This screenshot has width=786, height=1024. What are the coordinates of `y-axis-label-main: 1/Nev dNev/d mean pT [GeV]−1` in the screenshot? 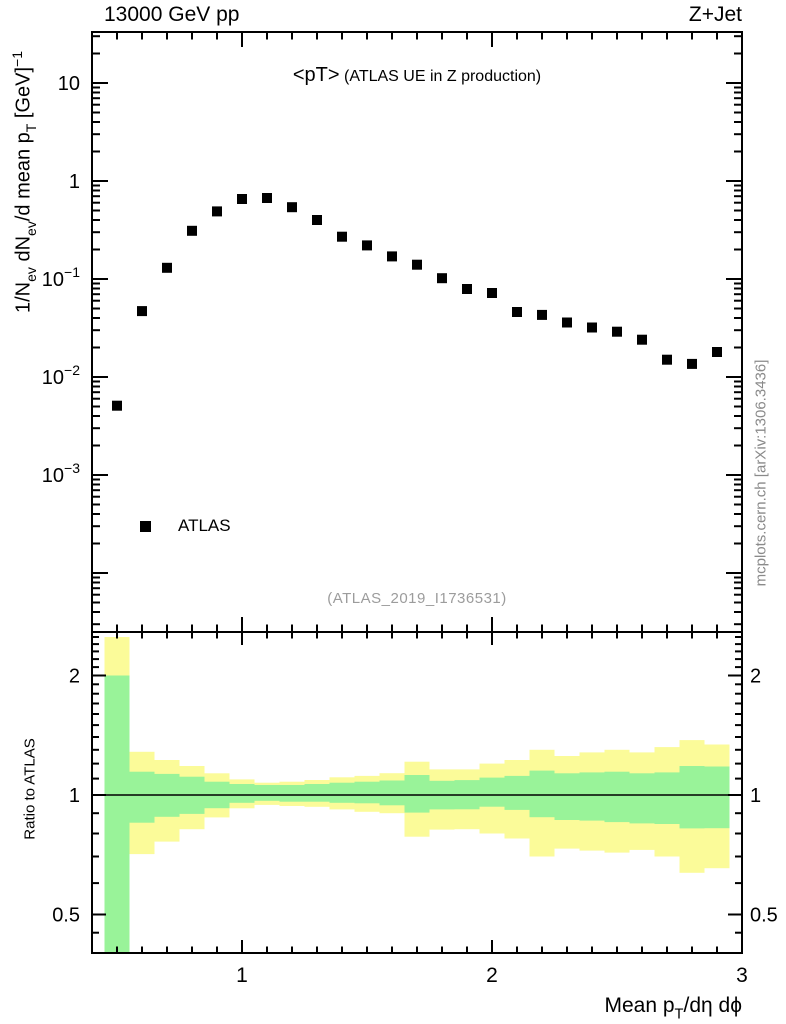 It's located at (24, 182).